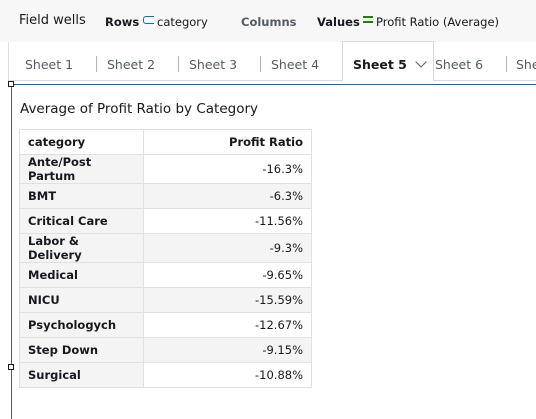 The image size is (536, 419). What do you see at coordinates (148, 20) in the screenshot?
I see `dimension-icon` at bounding box center [148, 20].